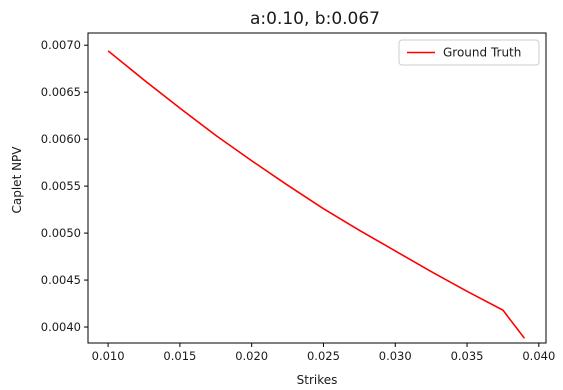  Describe the element at coordinates (317, 380) in the screenshot. I see `x-axis-label: Strikes` at that location.